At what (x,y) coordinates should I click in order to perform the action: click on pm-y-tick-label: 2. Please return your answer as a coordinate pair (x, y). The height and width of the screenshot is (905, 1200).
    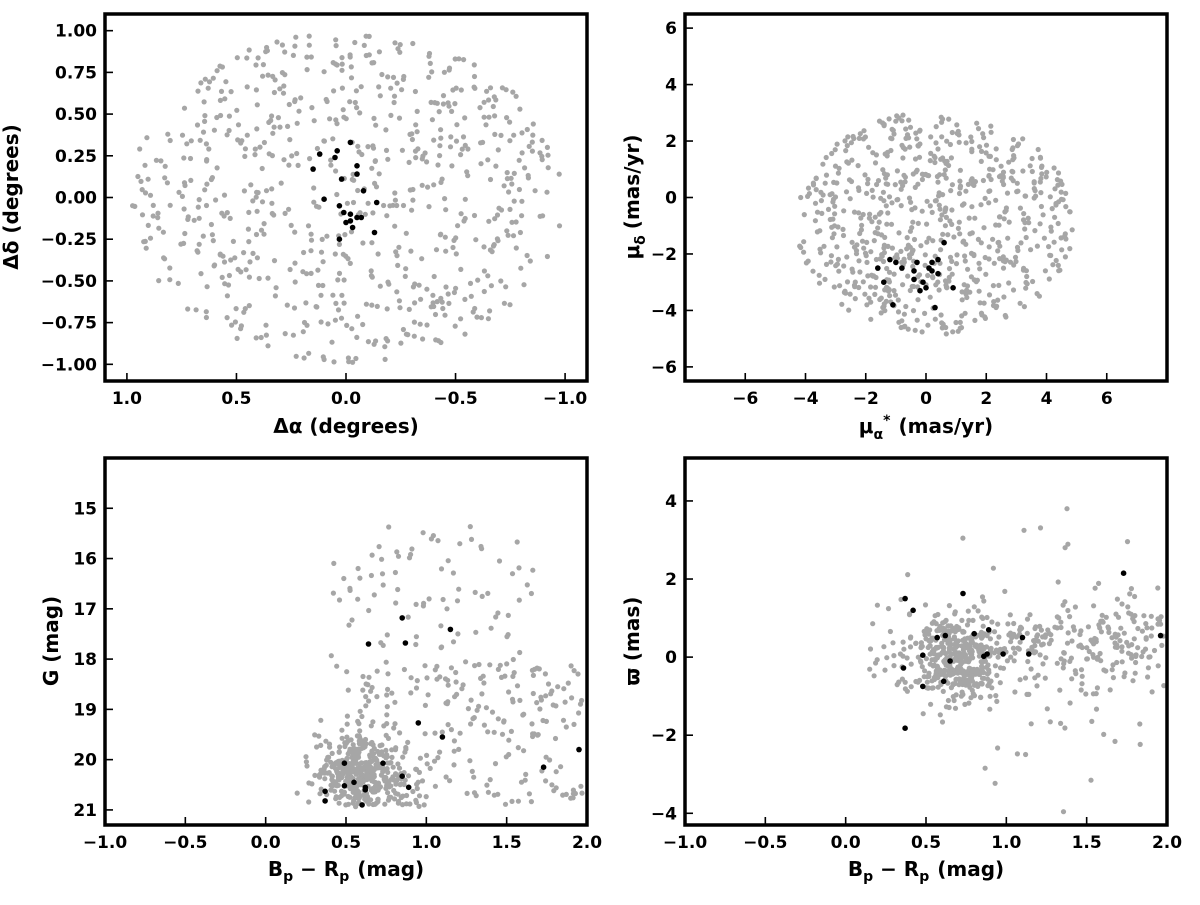
    Looking at the image, I should click on (671, 142).